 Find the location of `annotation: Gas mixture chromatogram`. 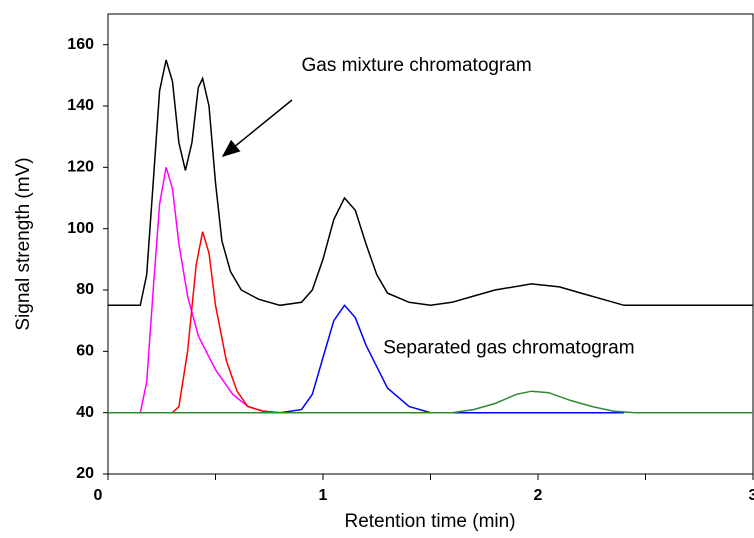

annotation: Gas mixture chromatogram is located at coordinates (417, 65).